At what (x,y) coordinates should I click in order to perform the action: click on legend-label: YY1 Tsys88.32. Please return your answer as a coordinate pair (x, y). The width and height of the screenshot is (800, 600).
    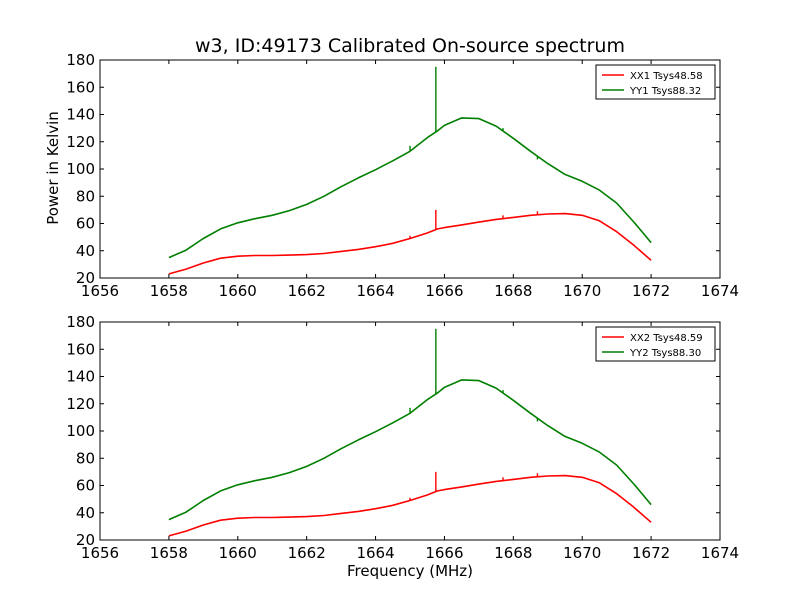
    Looking at the image, I should click on (665, 91).